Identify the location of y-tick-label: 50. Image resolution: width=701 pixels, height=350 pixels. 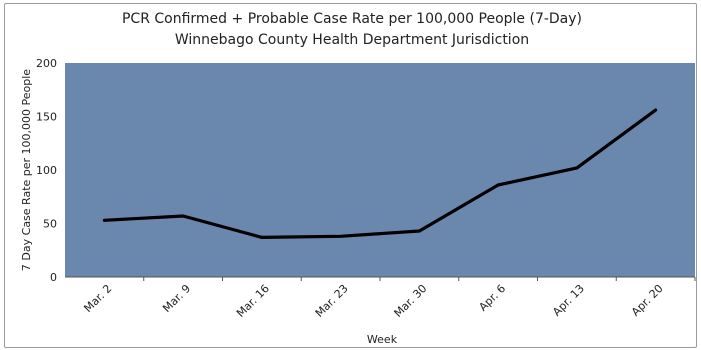
(50, 224).